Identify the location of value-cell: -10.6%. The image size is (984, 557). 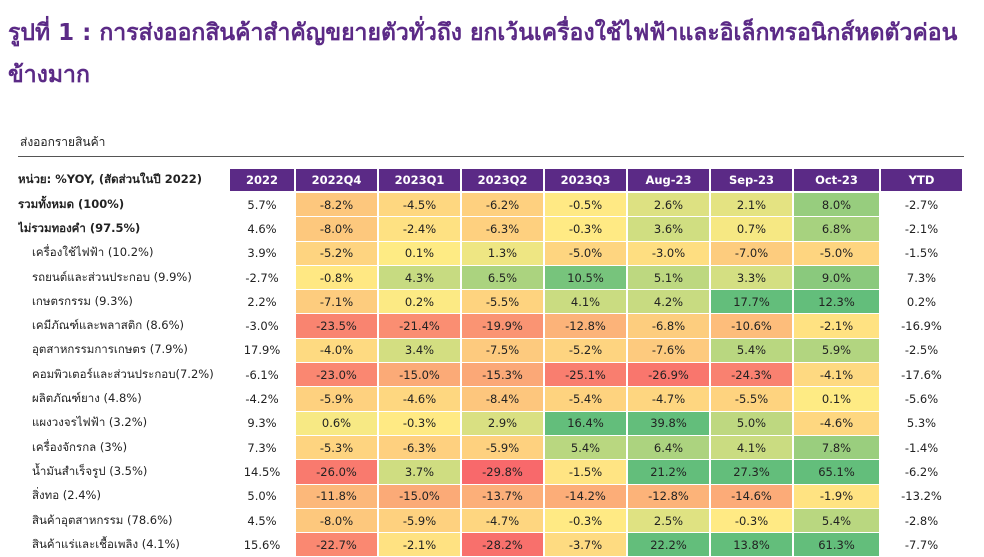
(752, 326).